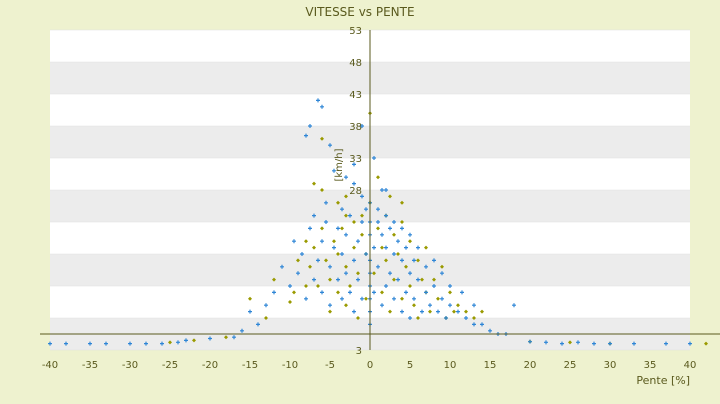  Describe the element at coordinates (570, 365) in the screenshot. I see `x-tick-label: 25` at that location.